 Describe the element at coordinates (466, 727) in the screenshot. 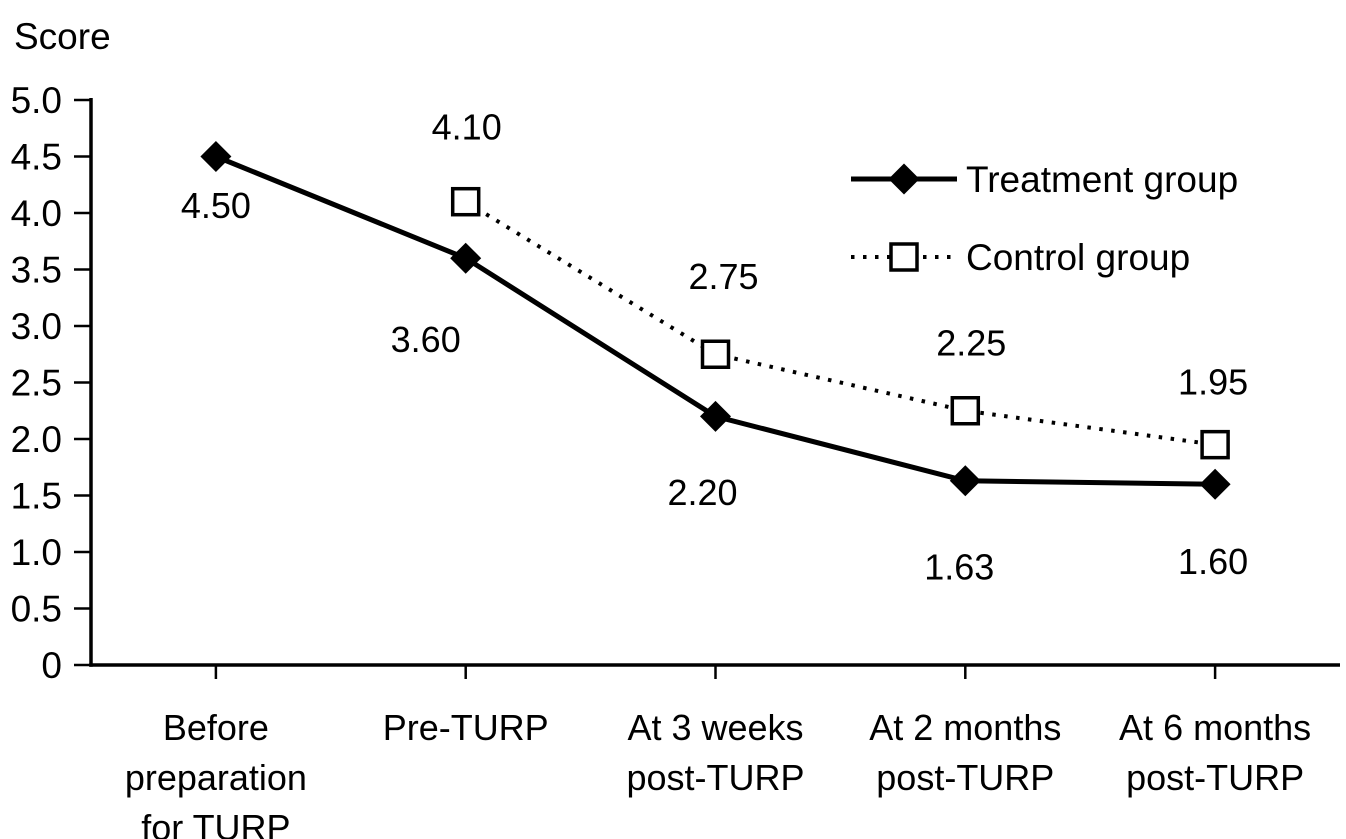

I see `x-axis-category-label: Pre-TURP` at that location.